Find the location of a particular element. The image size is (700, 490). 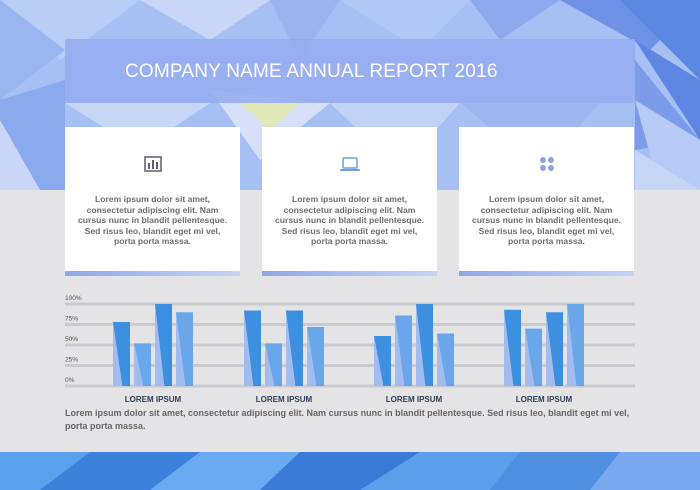

y-tick-label: 25% is located at coordinates (71, 360).